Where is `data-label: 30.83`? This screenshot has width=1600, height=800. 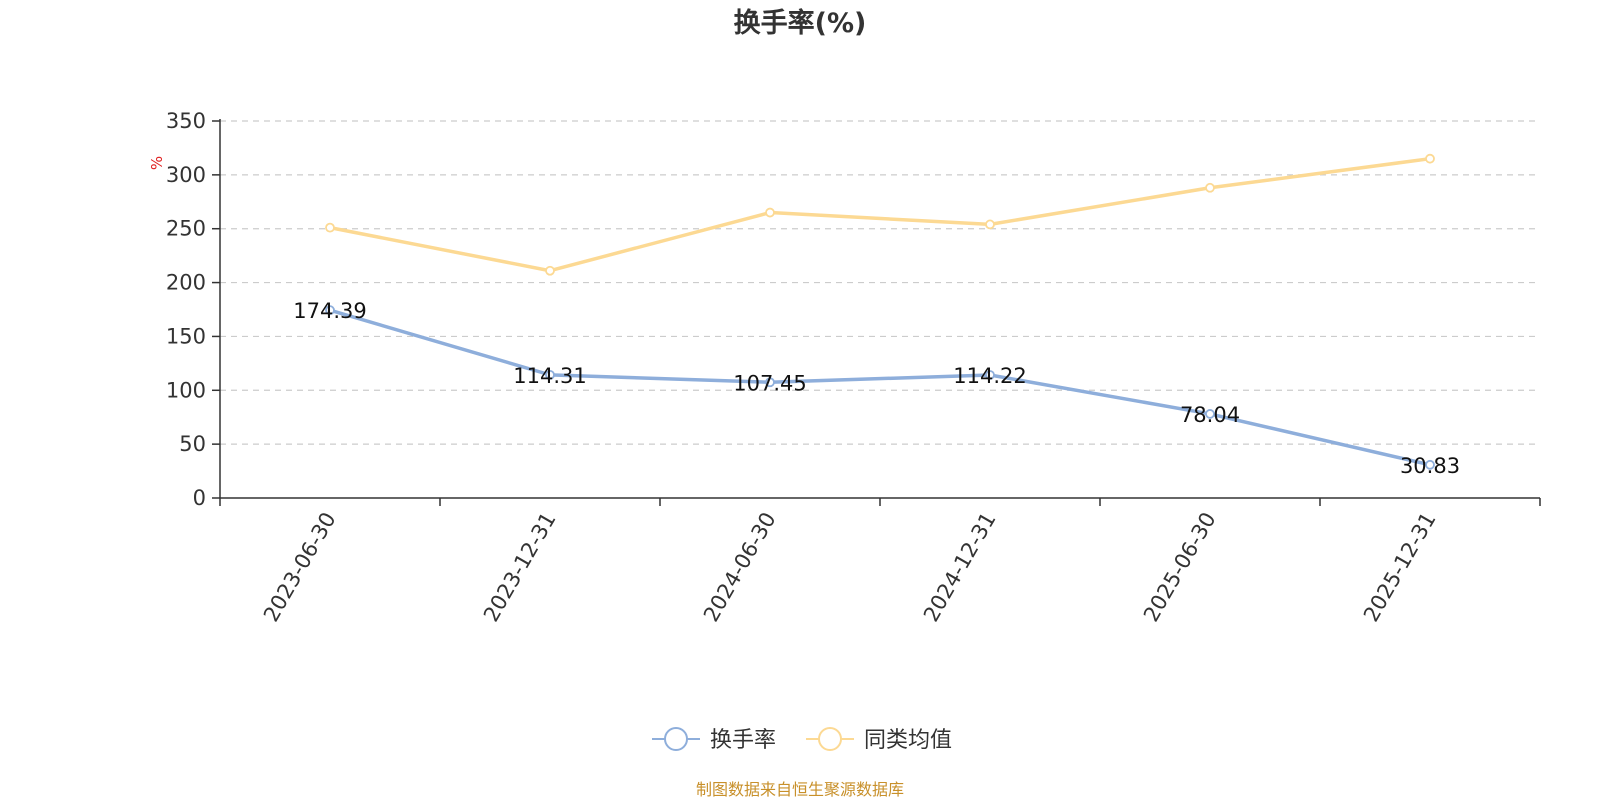
data-label: 30.83 is located at coordinates (1430, 466).